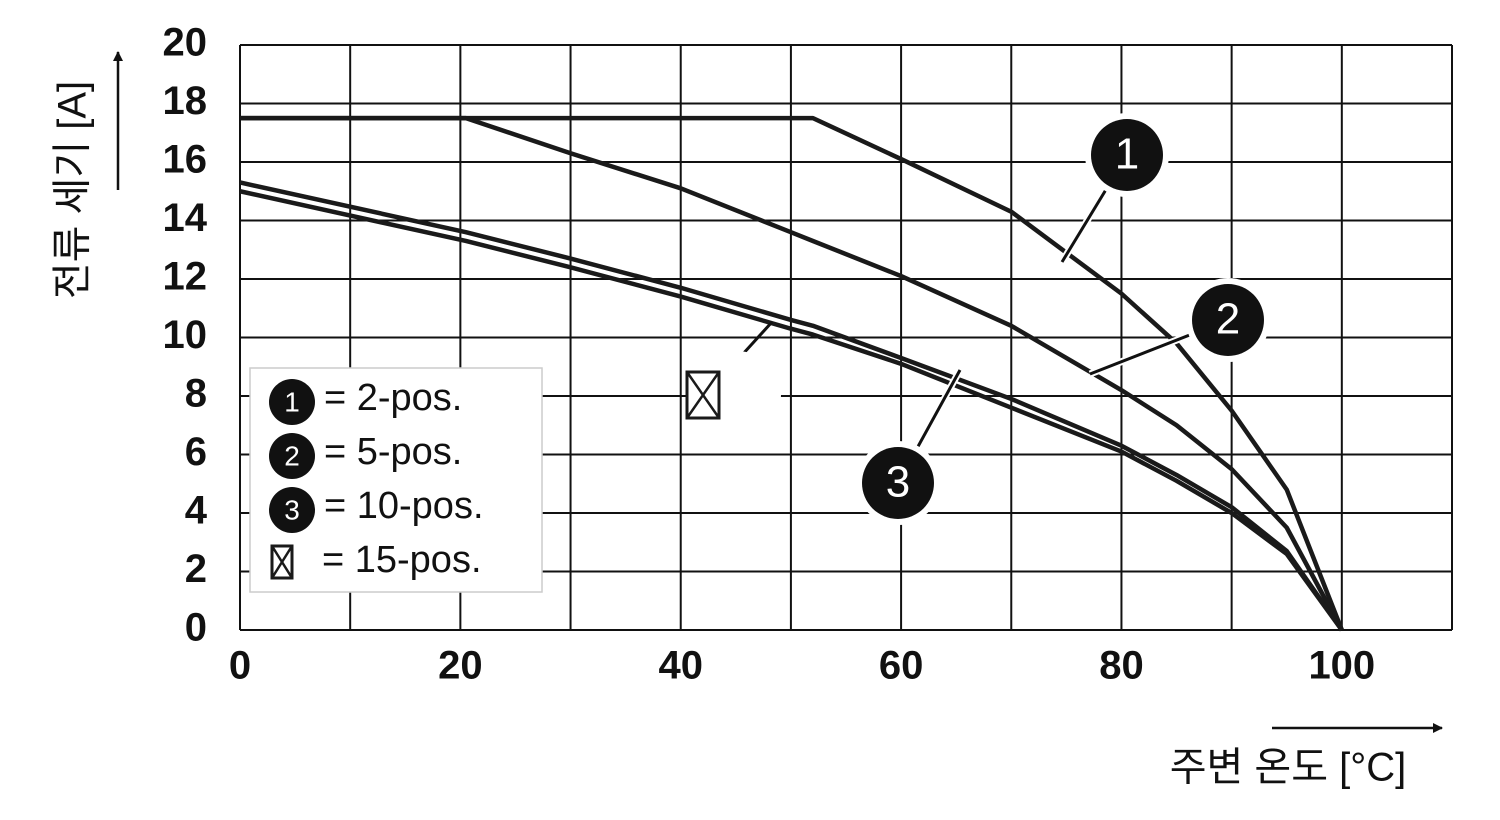  I want to click on y-tick-label: 14, so click(185, 218).